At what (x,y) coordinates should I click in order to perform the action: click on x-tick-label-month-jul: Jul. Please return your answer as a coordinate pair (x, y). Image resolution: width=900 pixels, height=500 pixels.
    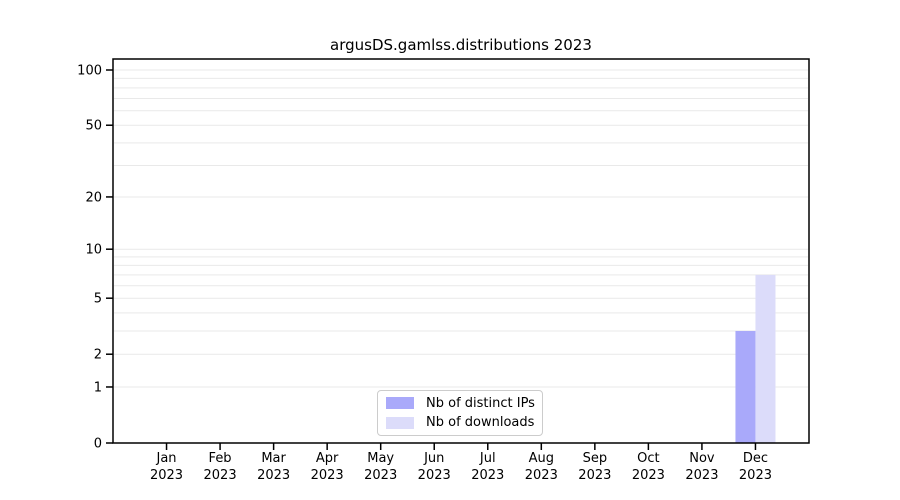
    Looking at the image, I should click on (487, 458).